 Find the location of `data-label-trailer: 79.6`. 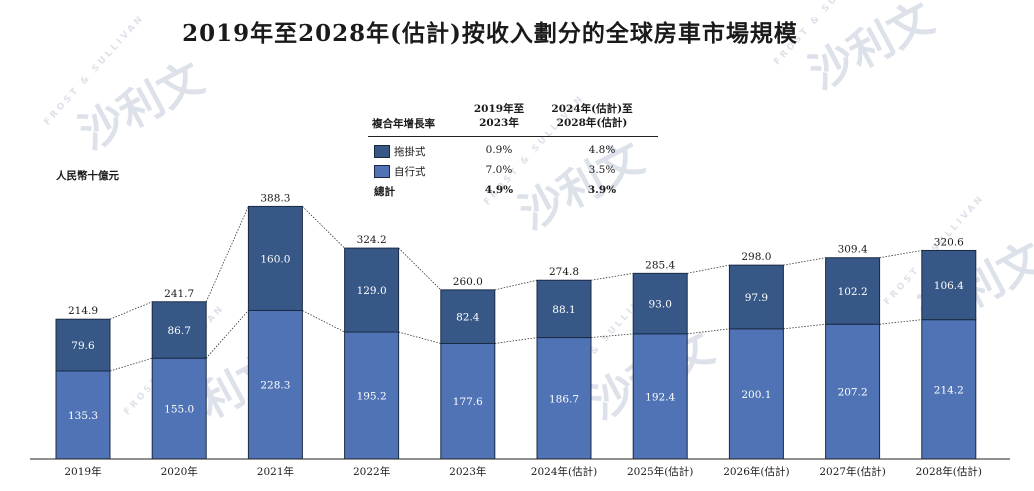

data-label-trailer: 79.6 is located at coordinates (83, 346).